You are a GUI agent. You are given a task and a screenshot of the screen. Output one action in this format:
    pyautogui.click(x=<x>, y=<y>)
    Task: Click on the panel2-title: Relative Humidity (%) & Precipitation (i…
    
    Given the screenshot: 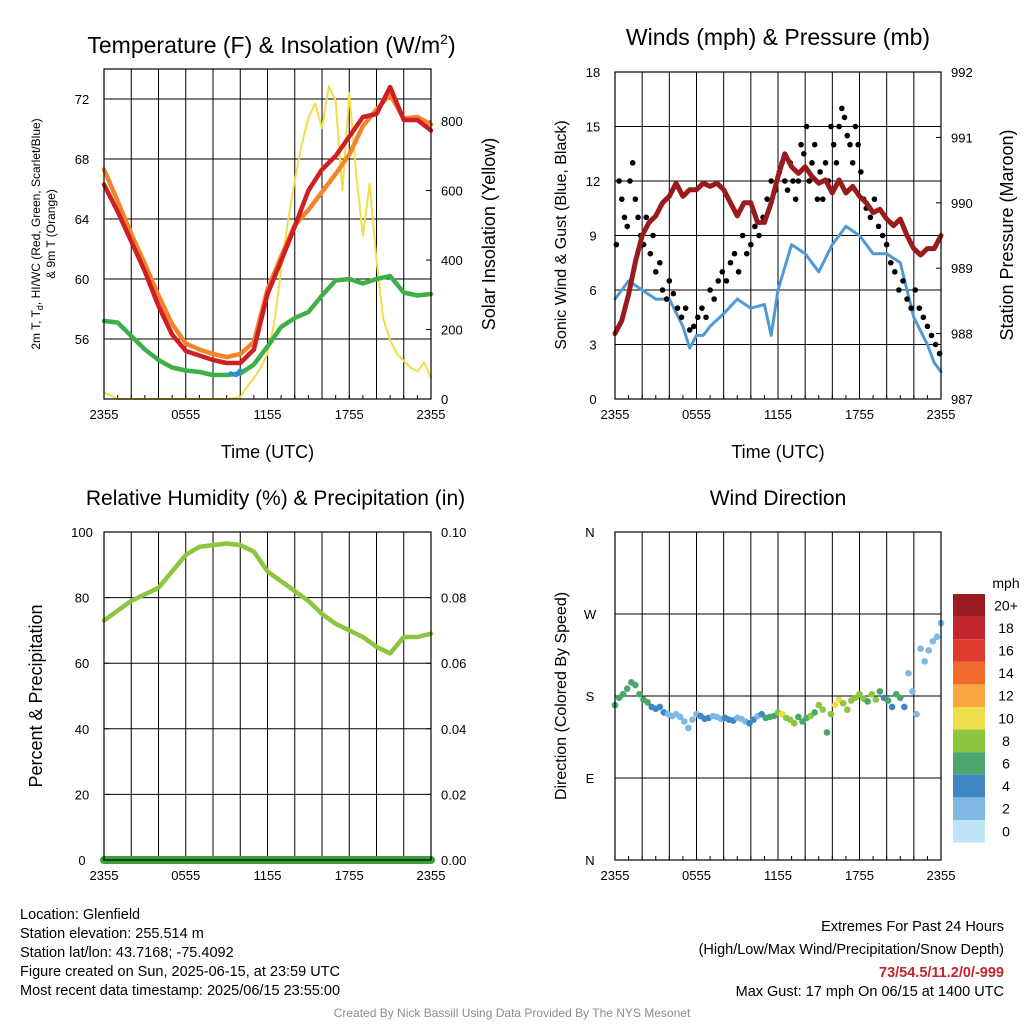 What is the action you would take?
    pyautogui.click(x=275, y=498)
    